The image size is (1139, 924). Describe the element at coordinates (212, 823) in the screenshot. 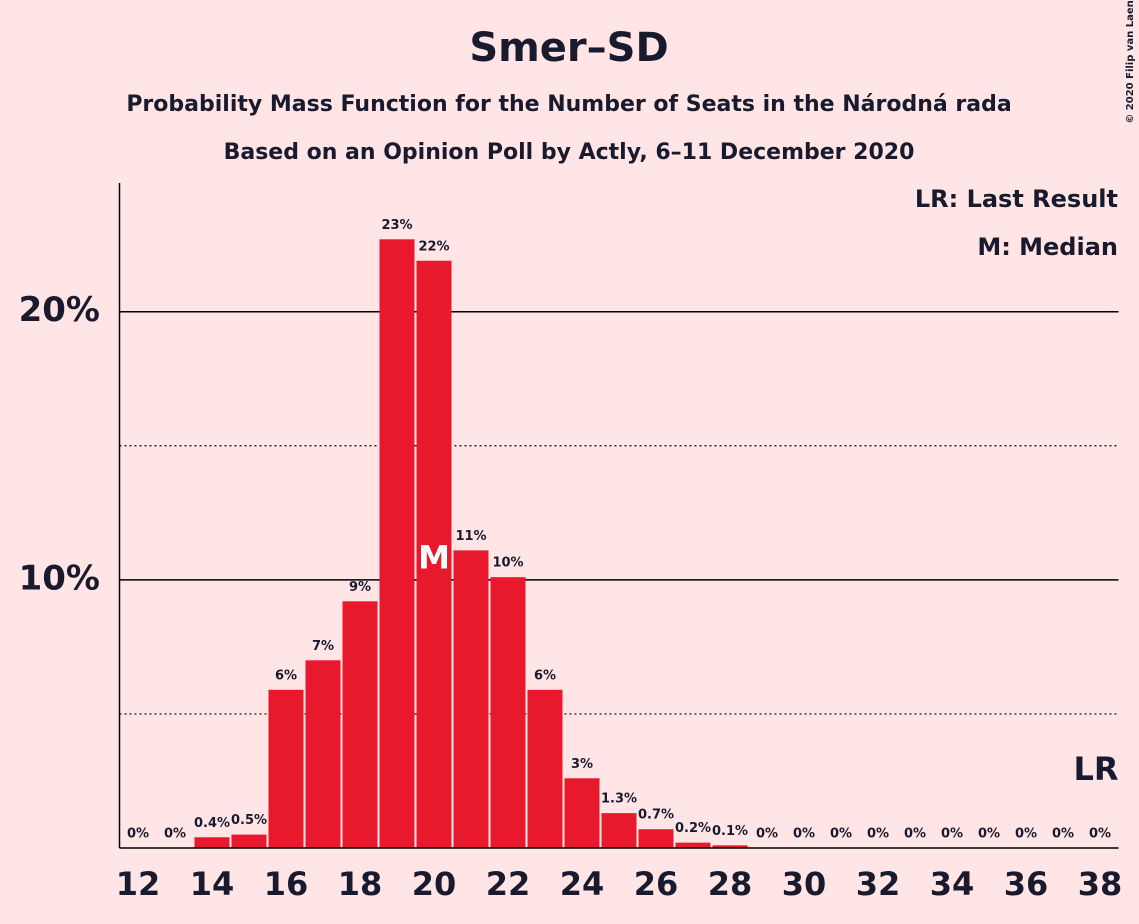

I see `value-label: 0.4%` at that location.